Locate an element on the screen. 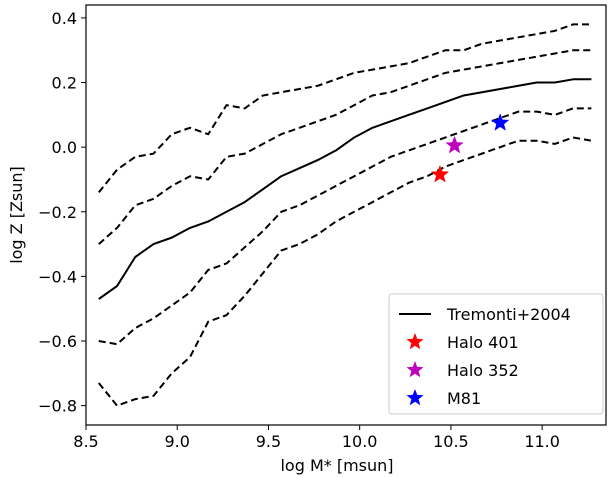 This screenshot has width=612, height=478. legend: Tremonti+2004 Halo 401 Halo 352 M81 is located at coordinates (496, 354).